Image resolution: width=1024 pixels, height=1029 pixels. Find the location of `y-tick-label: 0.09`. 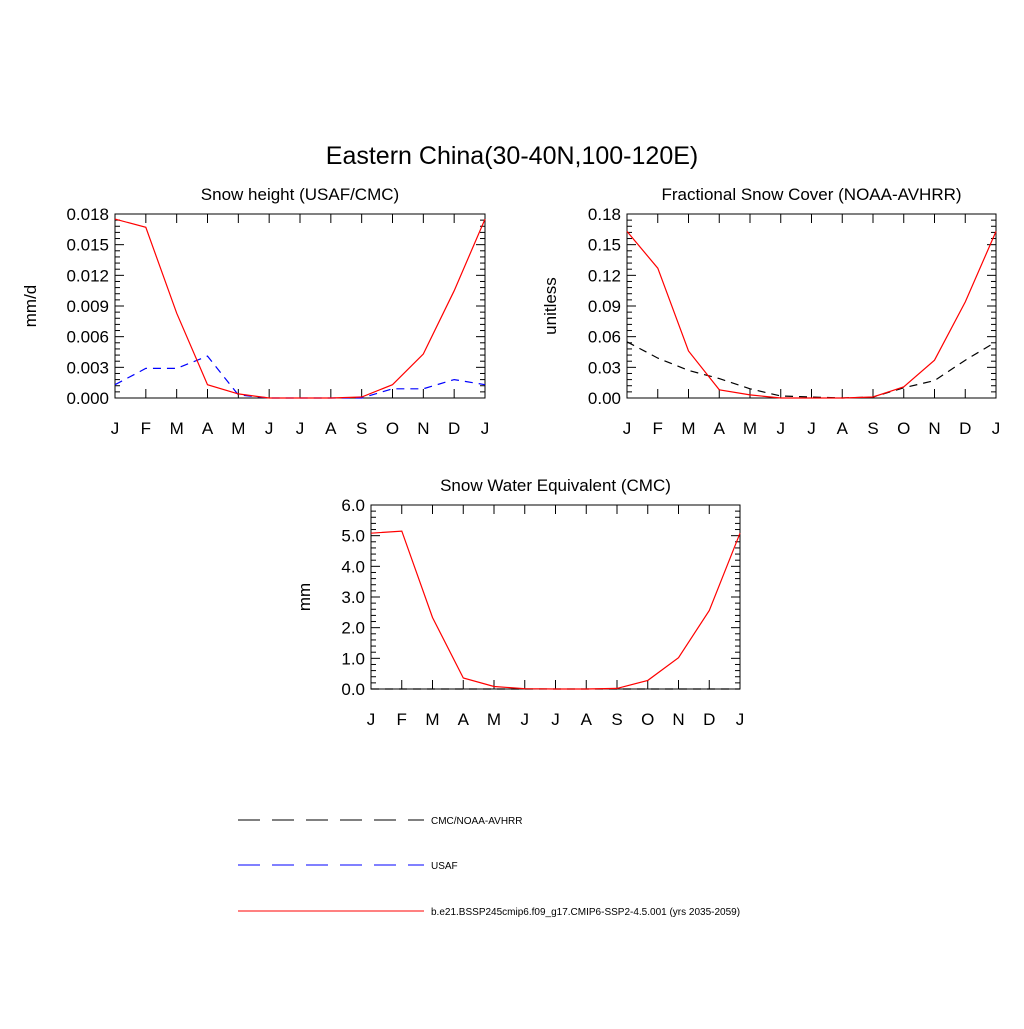

y-tick-label: 0.09 is located at coordinates (604, 306).